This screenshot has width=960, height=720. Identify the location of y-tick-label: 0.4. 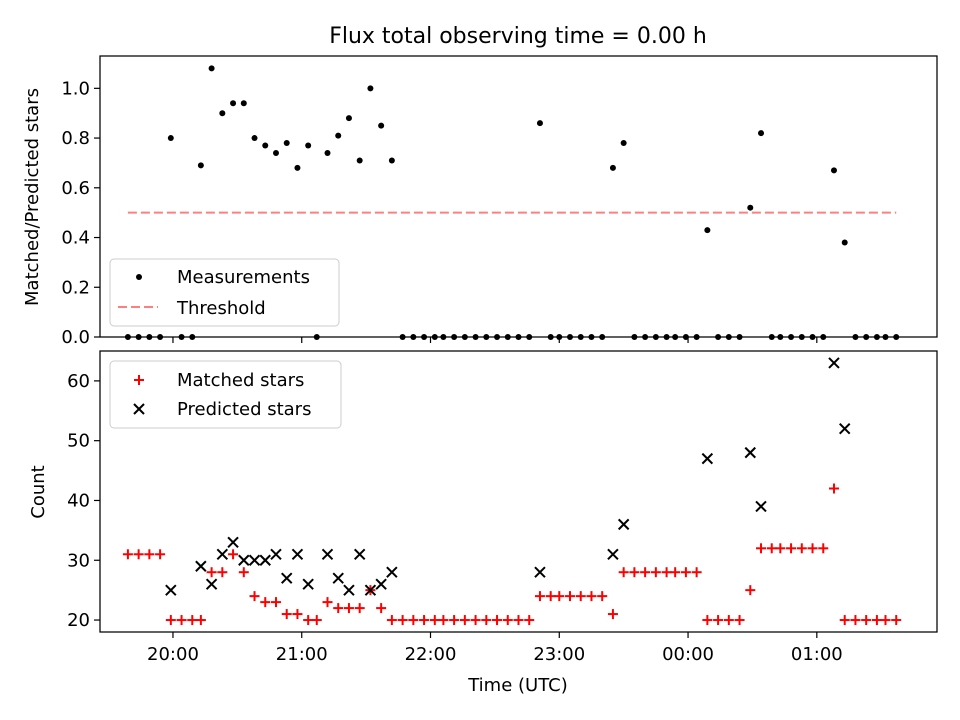
(75, 238).